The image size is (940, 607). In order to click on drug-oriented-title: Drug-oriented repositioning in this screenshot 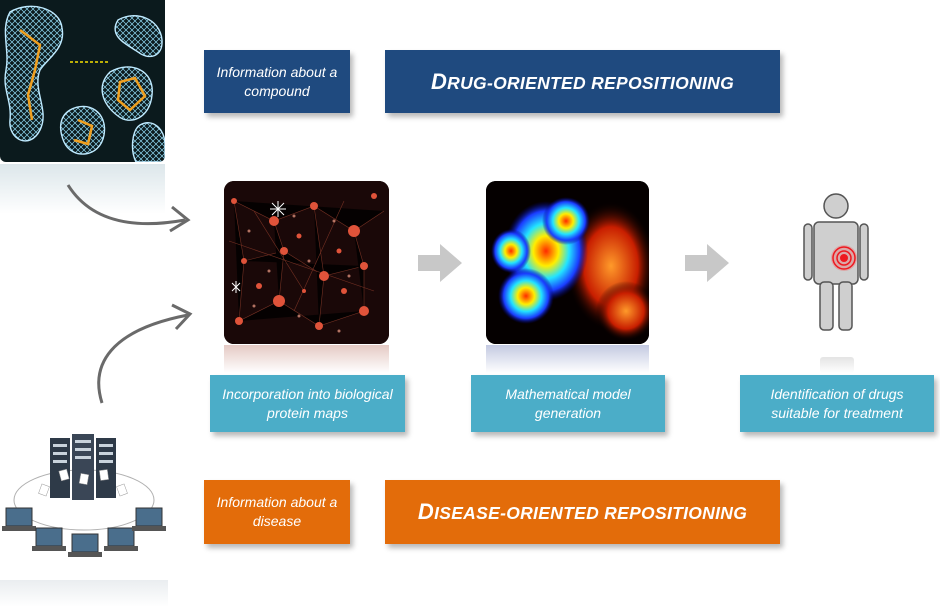, I will do `click(582, 81)`.